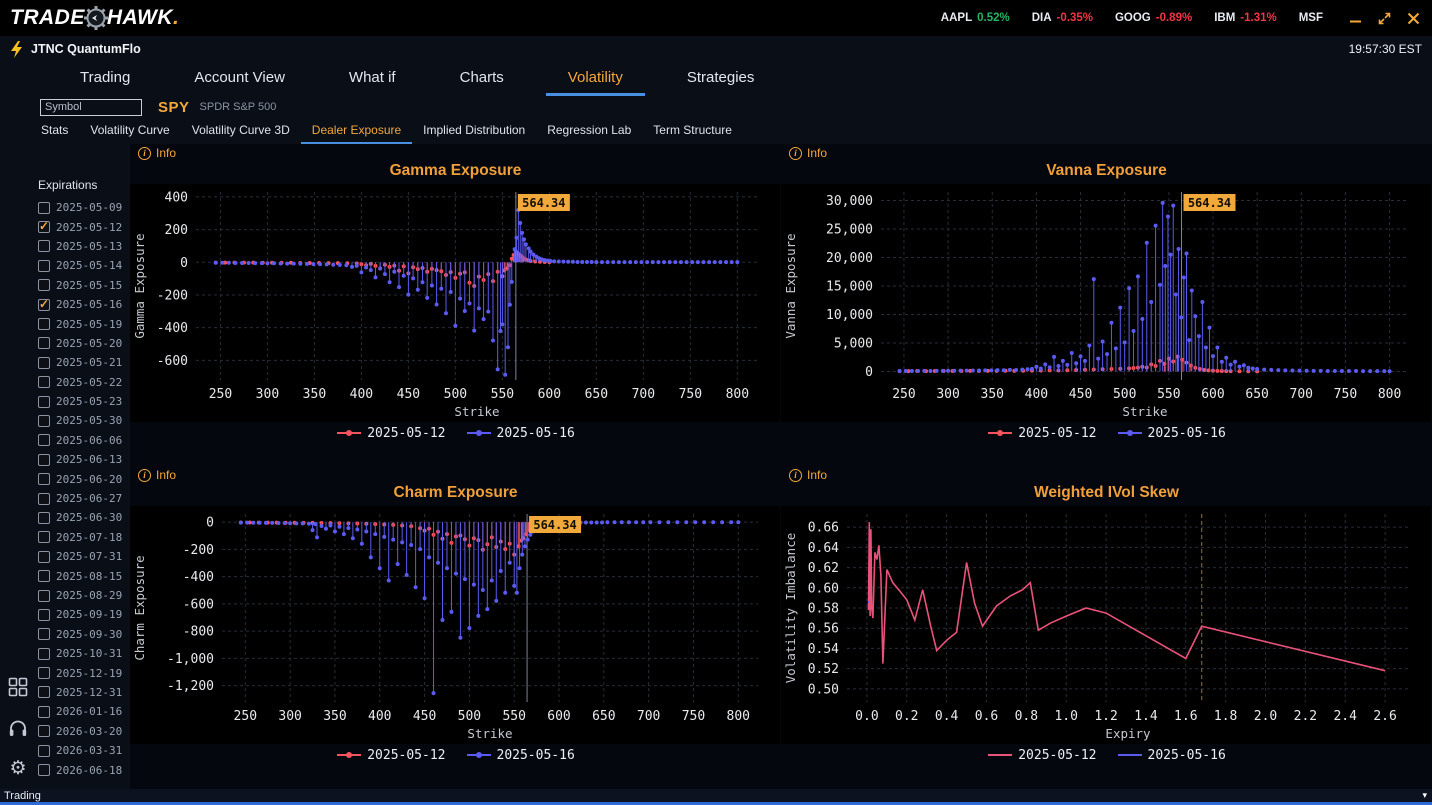  Describe the element at coordinates (84, 440) in the screenshot. I see `expiration-item-2025-06-06: 2025-06-06` at that location.